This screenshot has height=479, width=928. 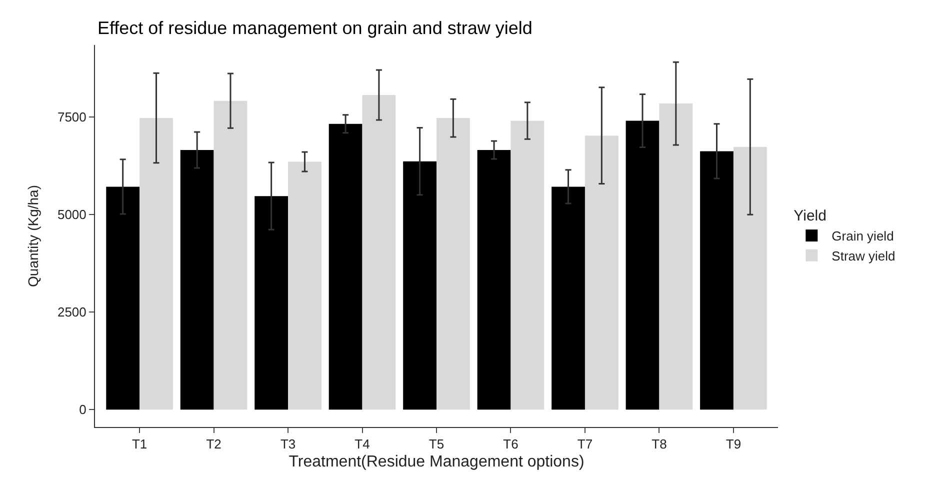 What do you see at coordinates (33, 236) in the screenshot?
I see `y-axis-title: Quantity (Kg/ha)` at bounding box center [33, 236].